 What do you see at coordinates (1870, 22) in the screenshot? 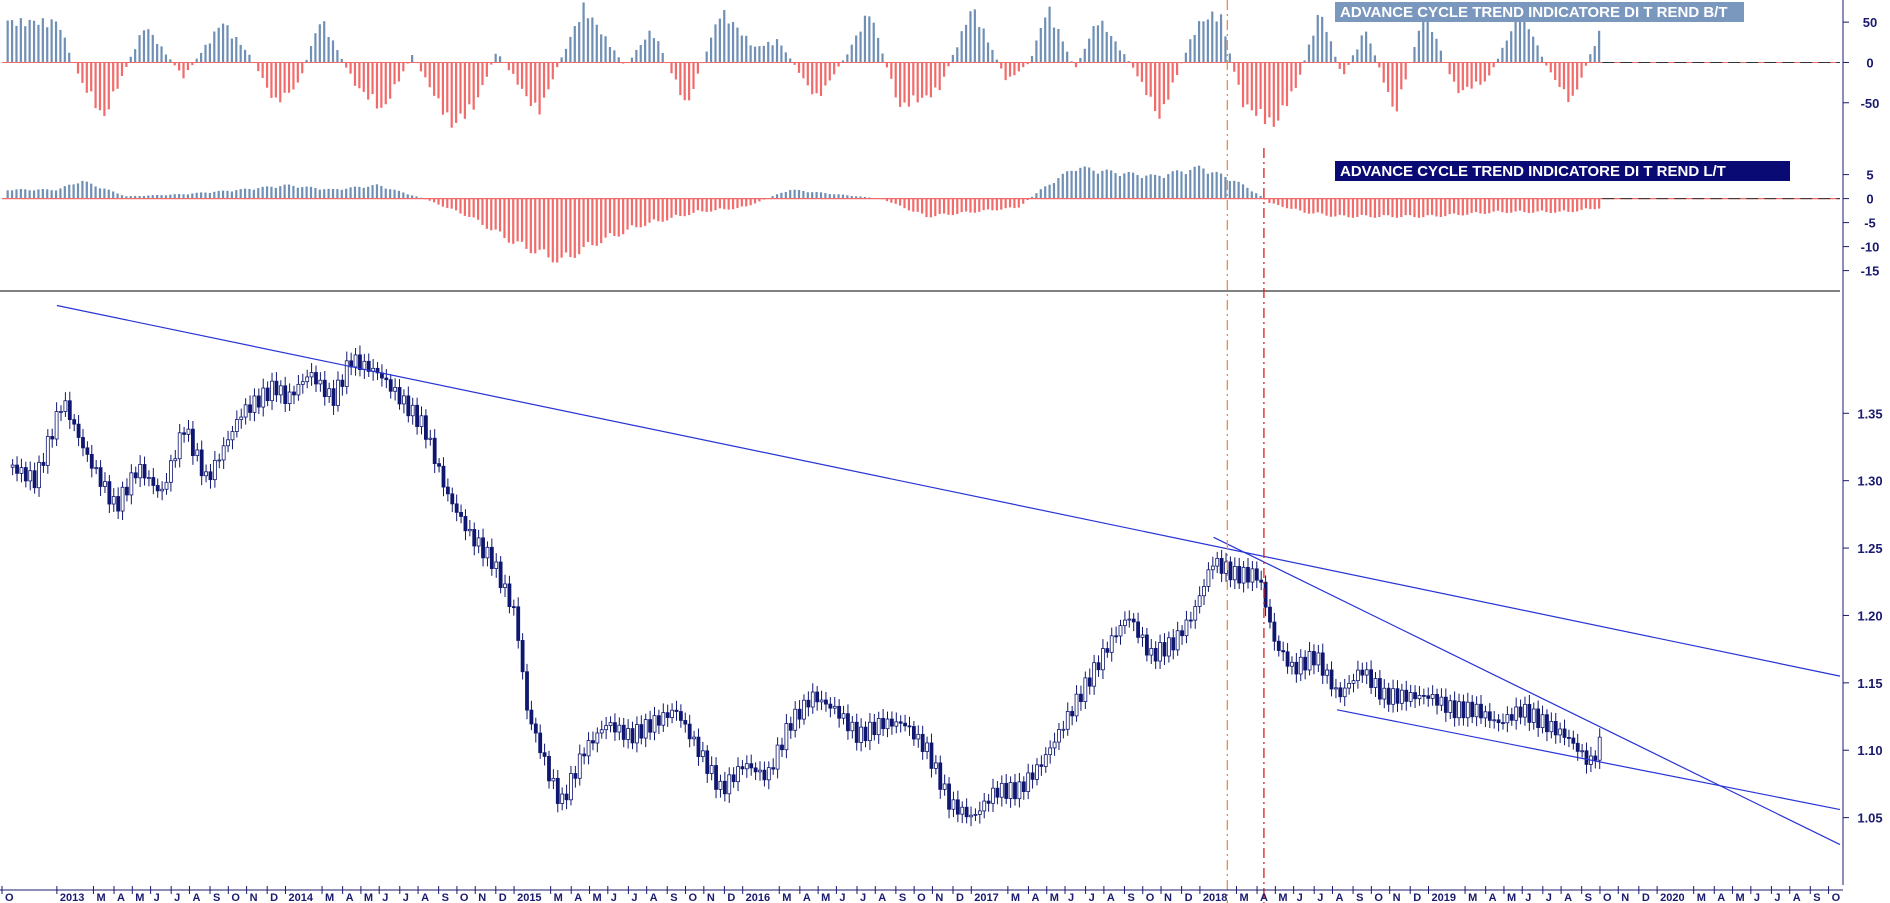
I see `bt-tick-label: 50` at bounding box center [1870, 22].